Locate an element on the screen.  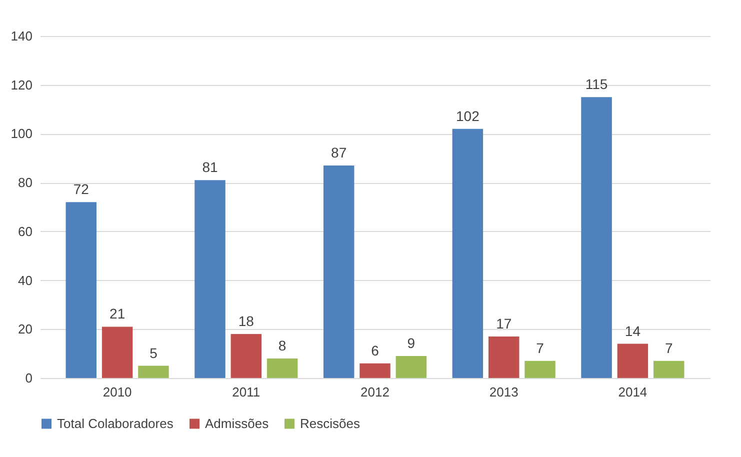
x-tick-label: 2011 is located at coordinates (246, 392).